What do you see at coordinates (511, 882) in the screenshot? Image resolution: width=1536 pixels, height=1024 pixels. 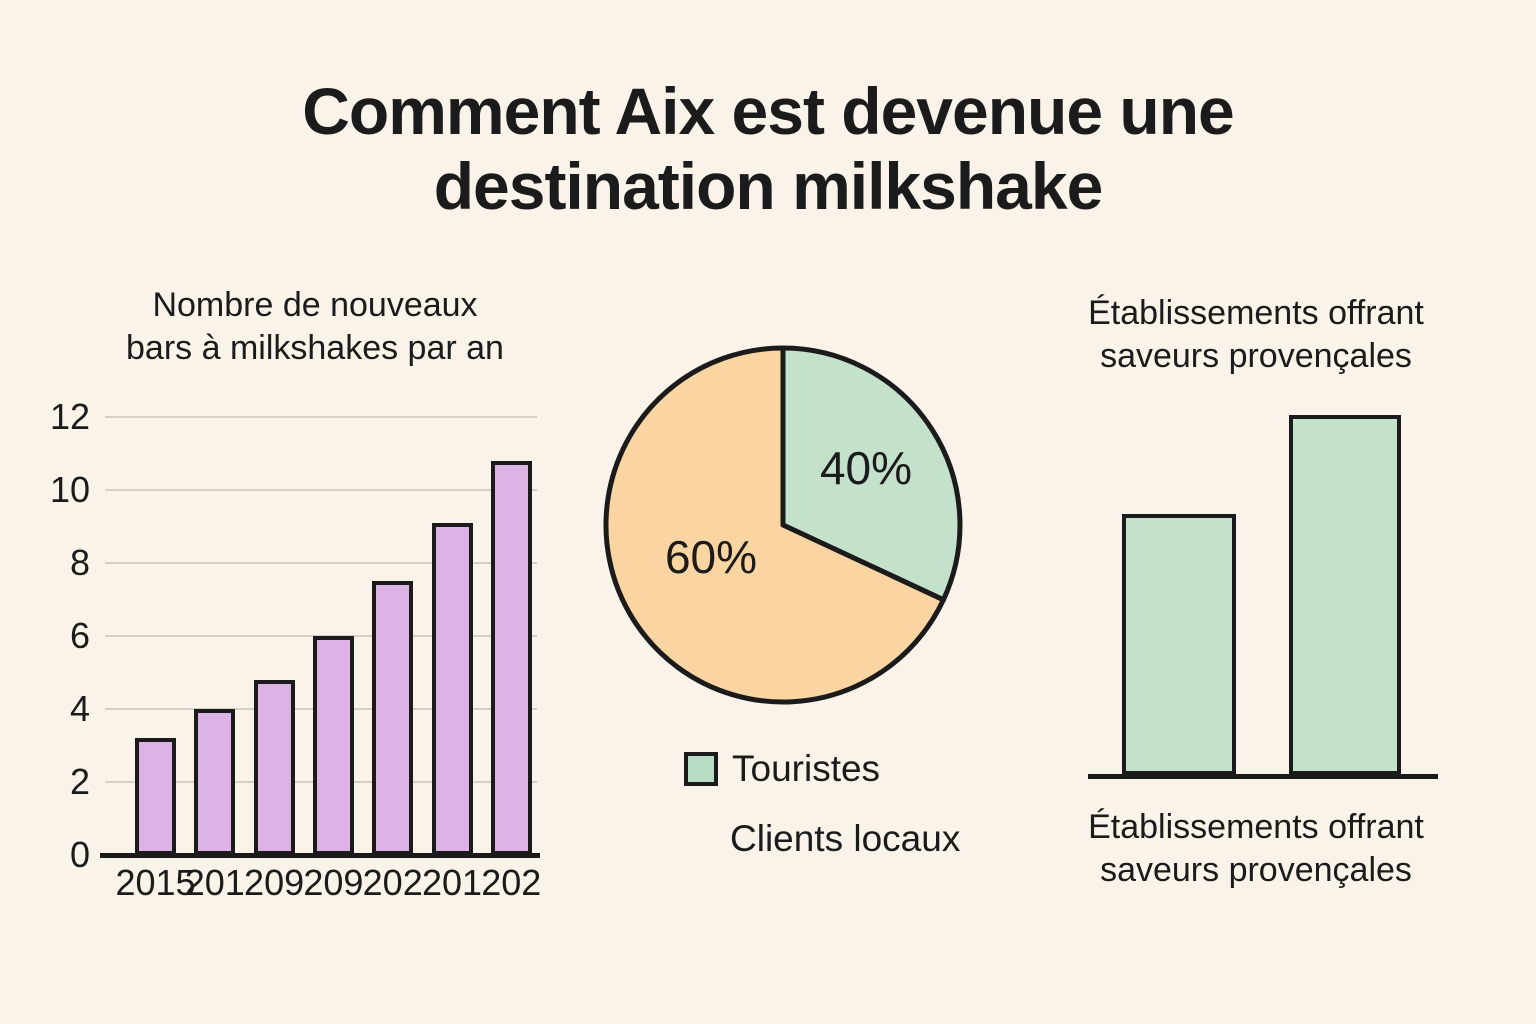 I see `left-chart-x-tick-7: 202` at bounding box center [511, 882].